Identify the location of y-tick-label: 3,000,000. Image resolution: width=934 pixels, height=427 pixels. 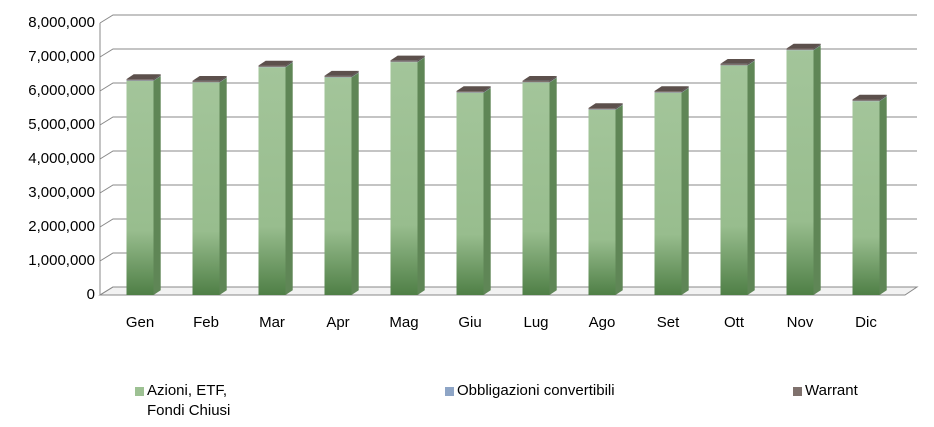
(61, 192).